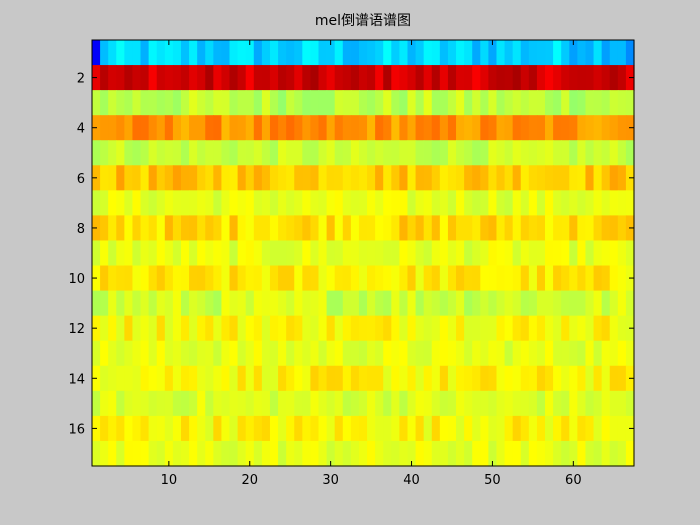 The width and height of the screenshot is (700, 525). What do you see at coordinates (81, 179) in the screenshot?
I see `y-tick-label: 6` at bounding box center [81, 179].